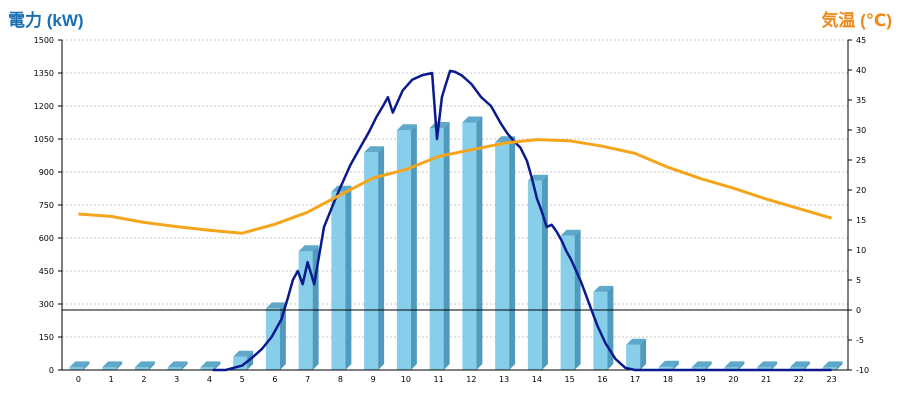 The image size is (900, 400). I want to click on left-tick-label: 750, so click(46, 205).